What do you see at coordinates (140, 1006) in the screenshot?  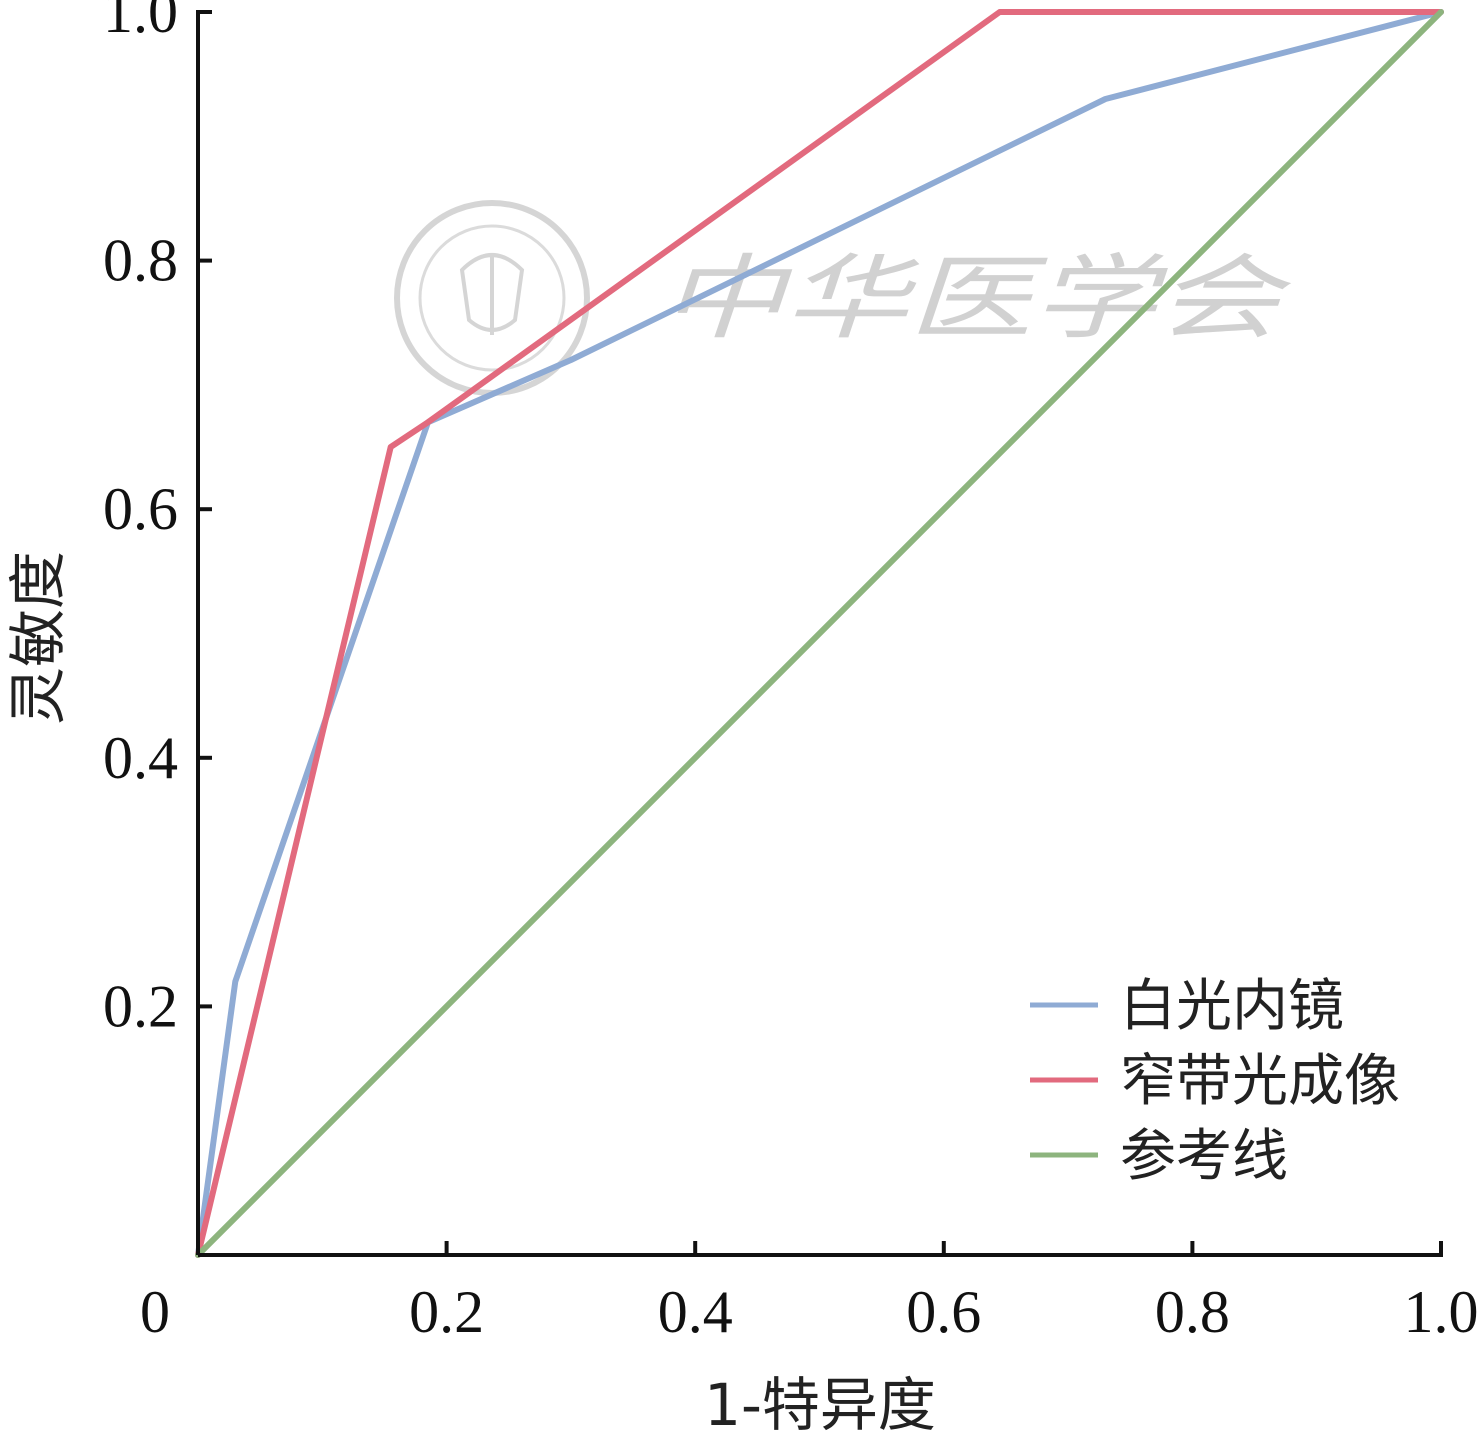 I see `y-tick-label: 0.2` at bounding box center [140, 1006].